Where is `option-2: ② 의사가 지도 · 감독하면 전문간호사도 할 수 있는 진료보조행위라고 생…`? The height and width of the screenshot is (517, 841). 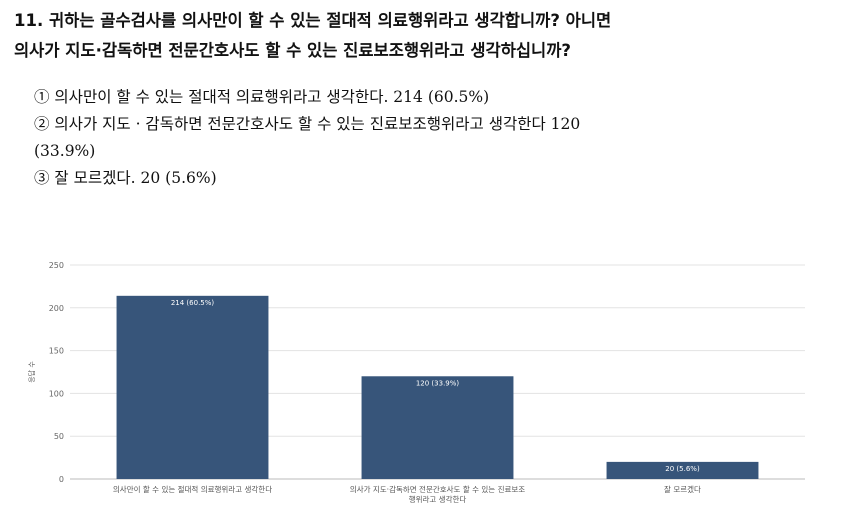 option-2: ② 의사가 지도 · 감독하면 전문간호사도 할 수 있는 진료보조행위라고 생… is located at coordinates (307, 124).